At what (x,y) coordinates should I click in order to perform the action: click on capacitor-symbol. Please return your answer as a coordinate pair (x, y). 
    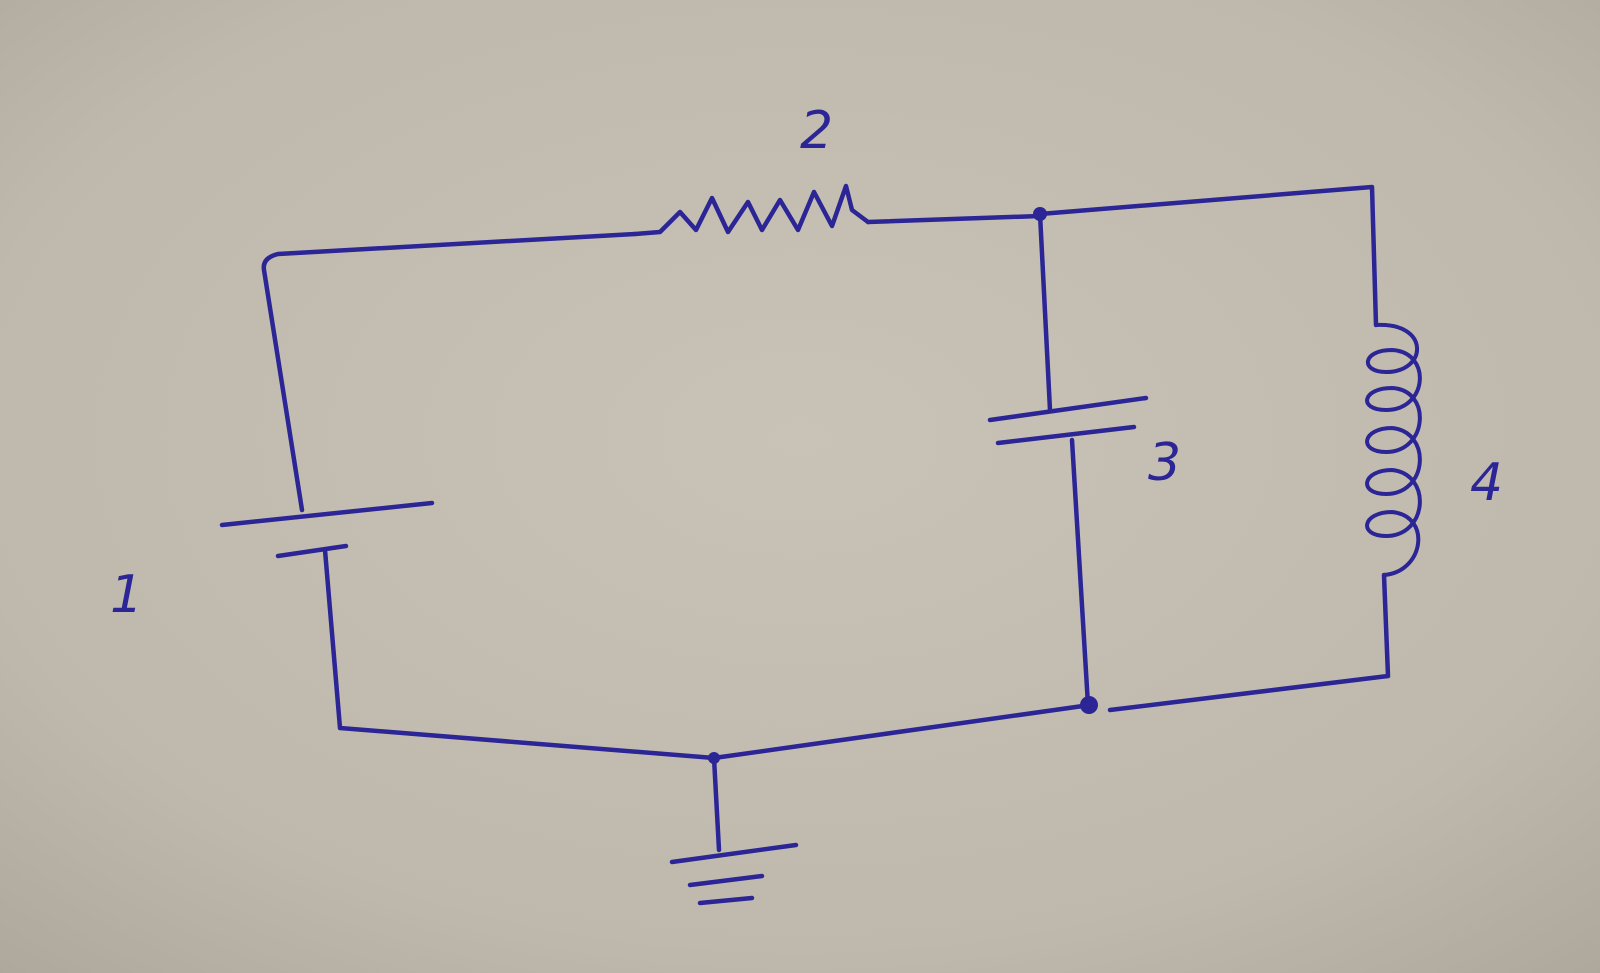
    Looking at the image, I should click on (1068, 420).